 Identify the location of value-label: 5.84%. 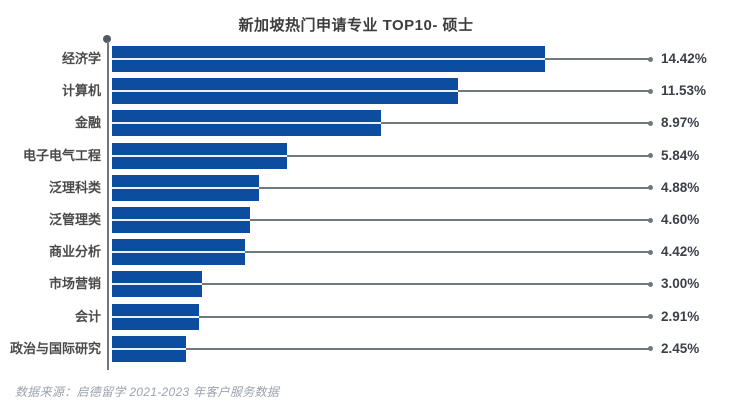
(680, 155).